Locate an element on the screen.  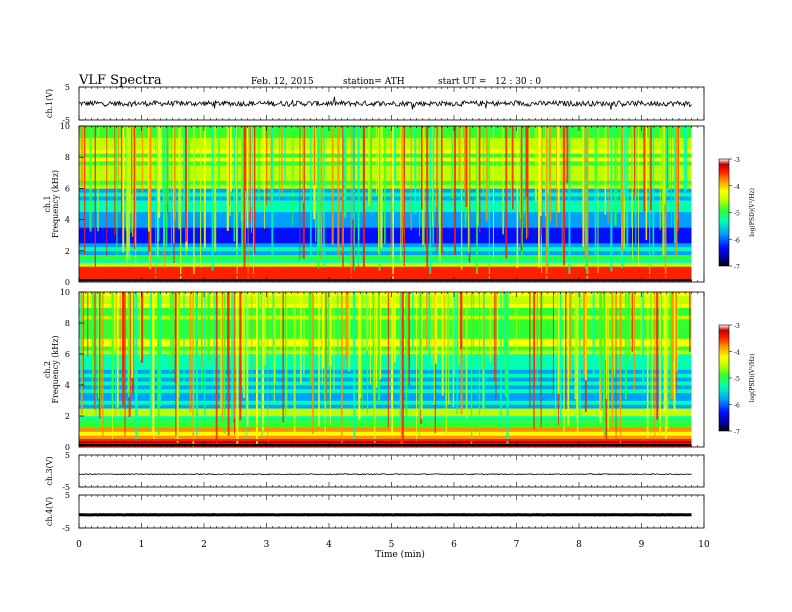
y-tick-label: 2 is located at coordinates (67, 416).